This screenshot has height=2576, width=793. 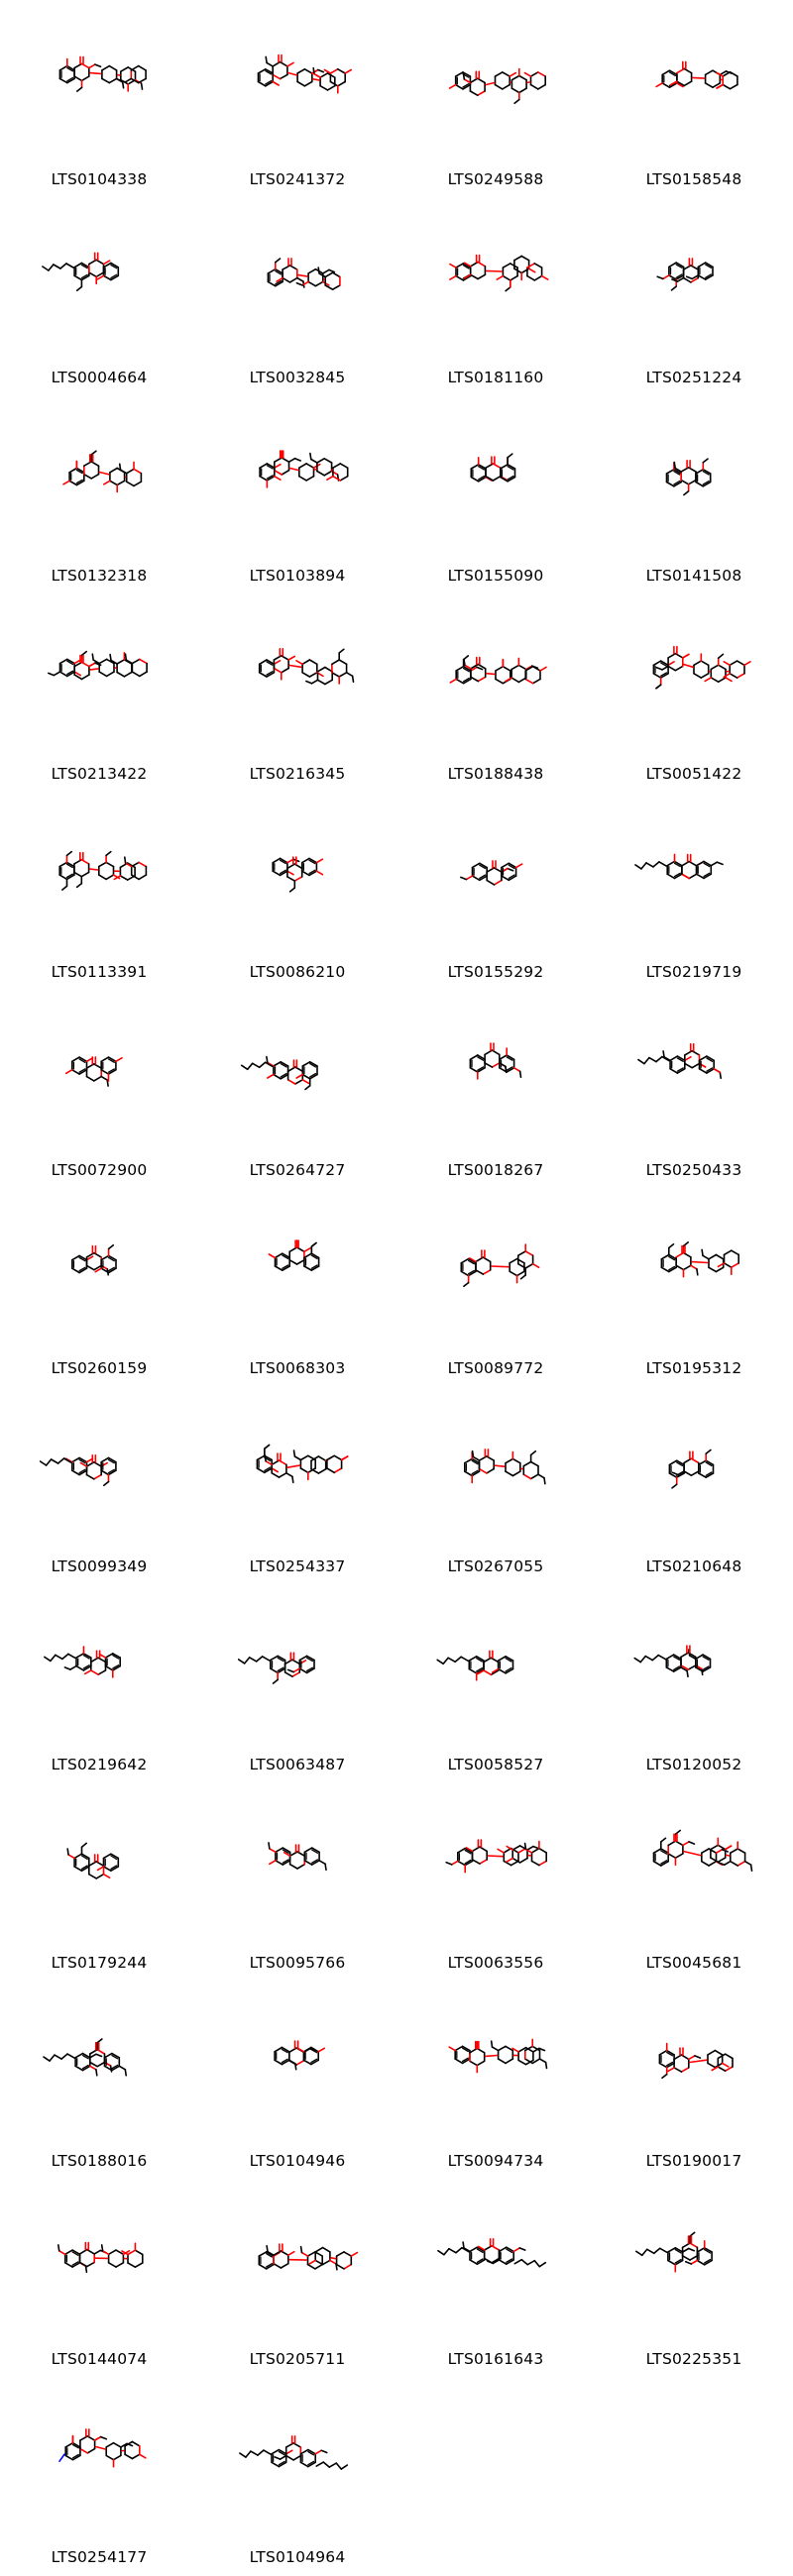 What do you see at coordinates (297, 576) in the screenshot?
I see `molecule-id-label: LTS0103894` at bounding box center [297, 576].